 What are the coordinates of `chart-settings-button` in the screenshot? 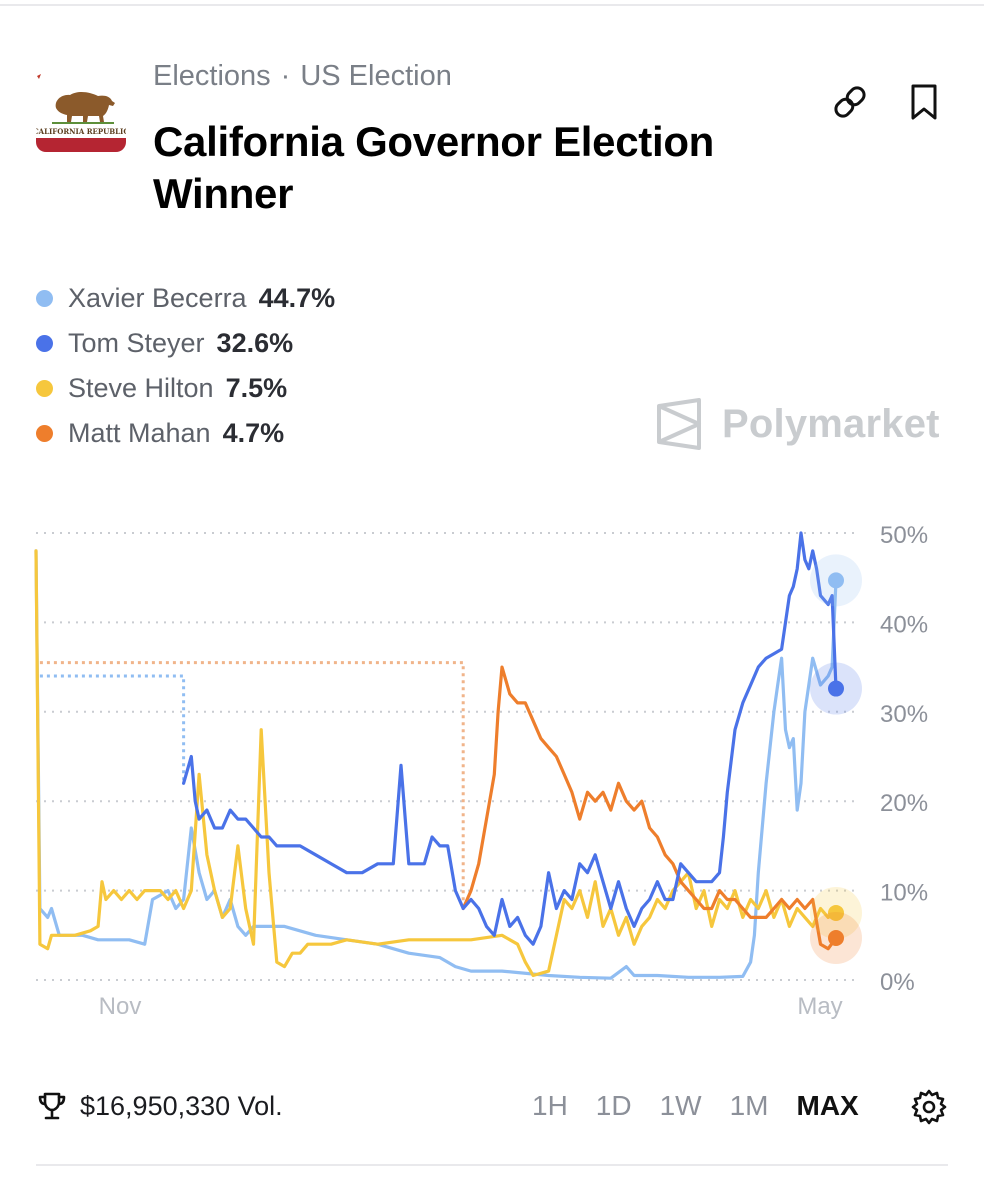 It's located at (929, 1107).